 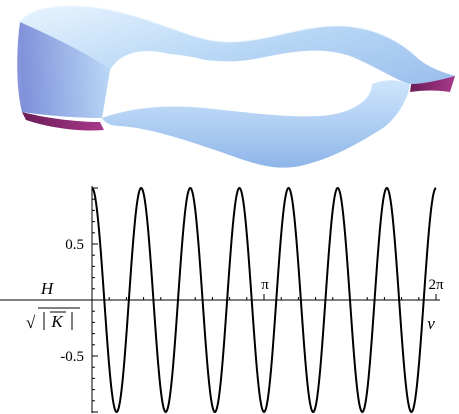 I want to click on y-label-k: K, so click(x=57, y=321).